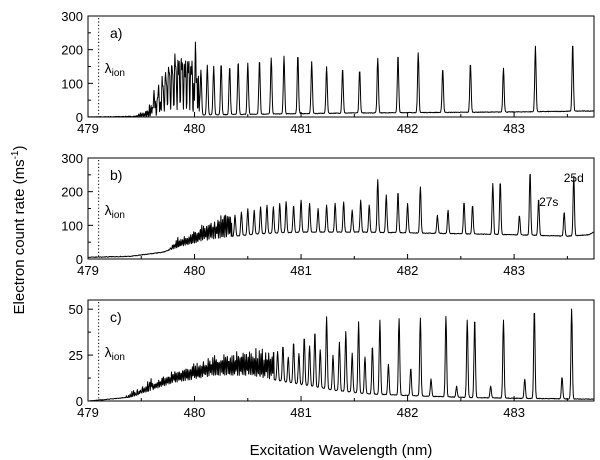 This screenshot has width=600, height=460. What do you see at coordinates (76, 355) in the screenshot?
I see `y-tick-label: 25` at bounding box center [76, 355].